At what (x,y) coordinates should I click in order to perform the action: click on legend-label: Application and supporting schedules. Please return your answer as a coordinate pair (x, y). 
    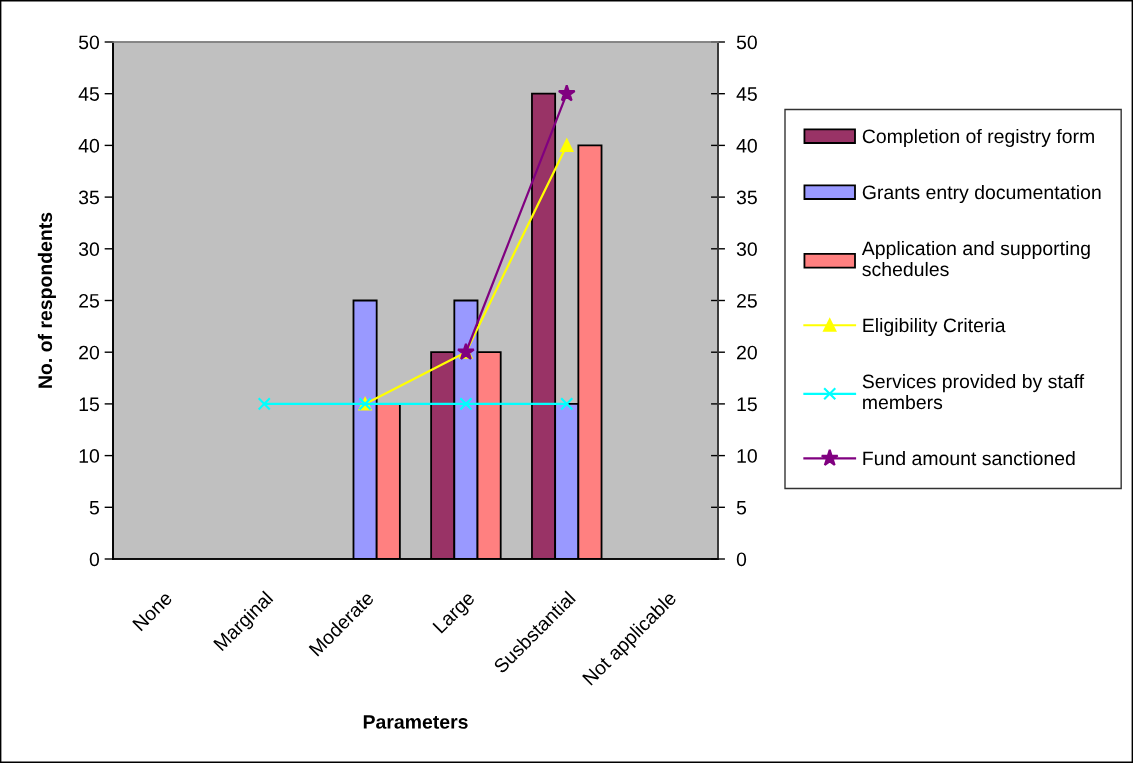
    Looking at the image, I should click on (975, 258).